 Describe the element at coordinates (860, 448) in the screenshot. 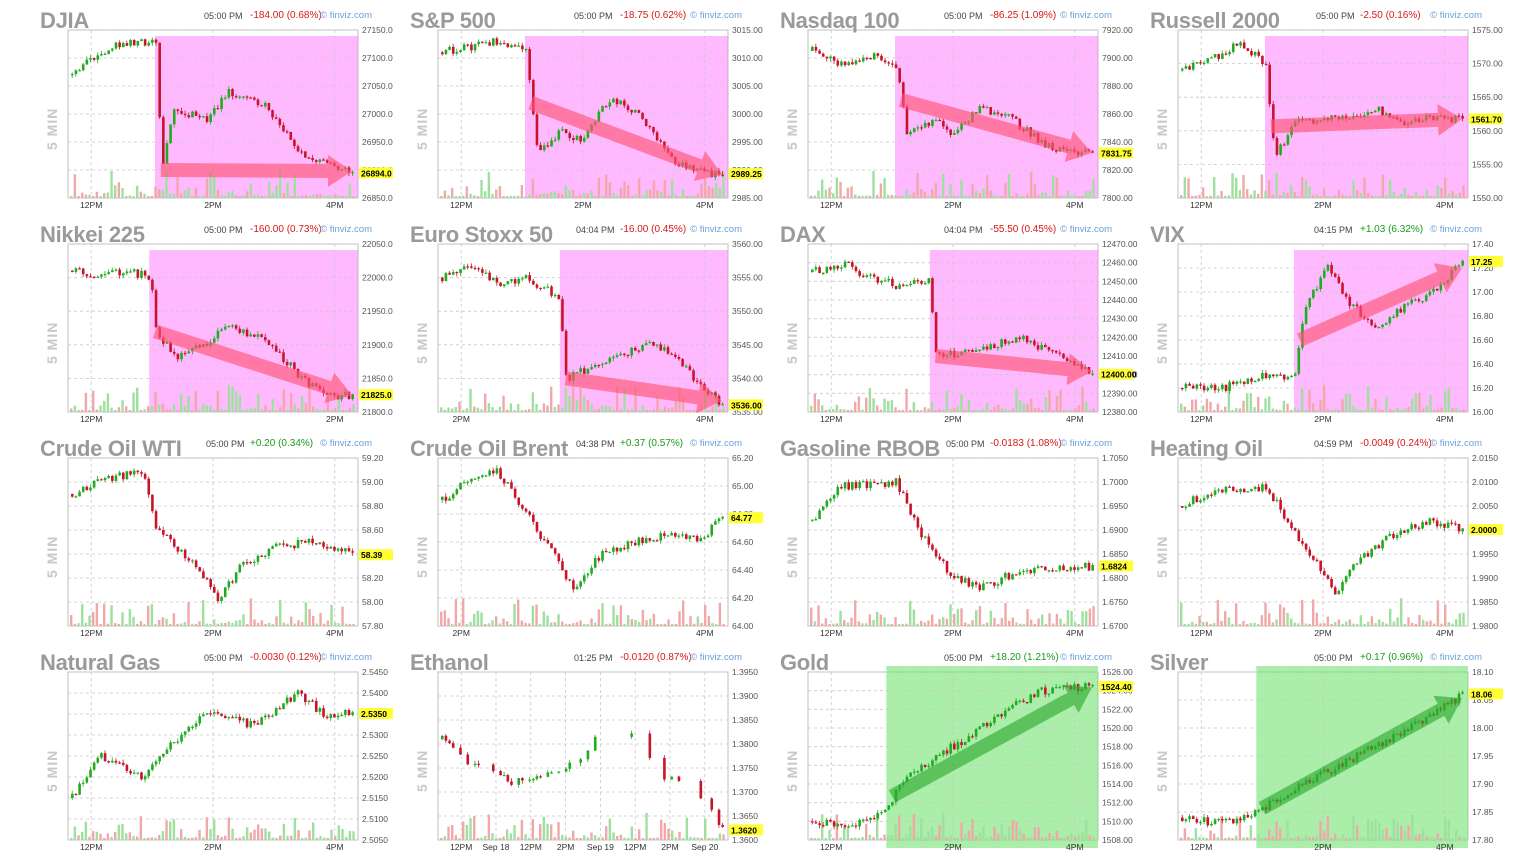

I see `chart-title: Gasoline RBOB` at that location.